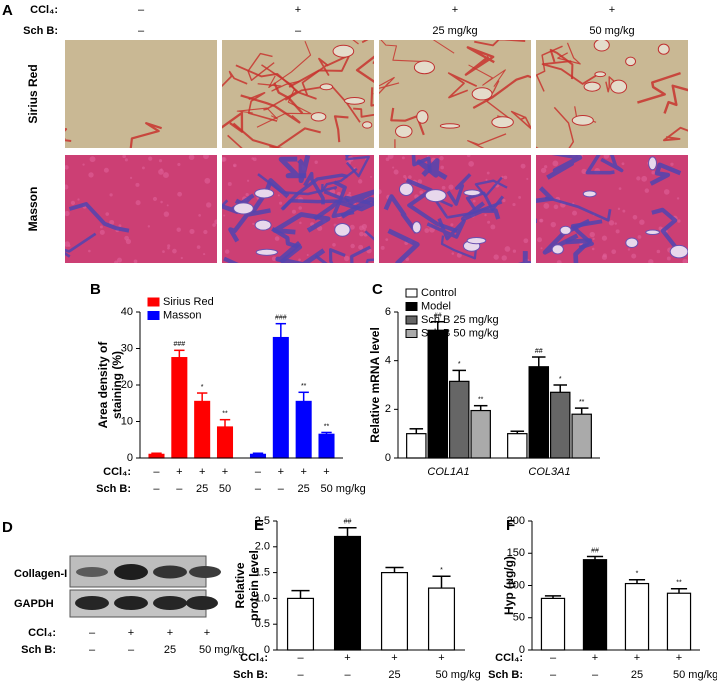 Image resolution: width=717 pixels, height=686 pixels. What do you see at coordinates (460, 320) in the screenshot?
I see `legend-label: Sch B 25 mg/kg` at bounding box center [460, 320].